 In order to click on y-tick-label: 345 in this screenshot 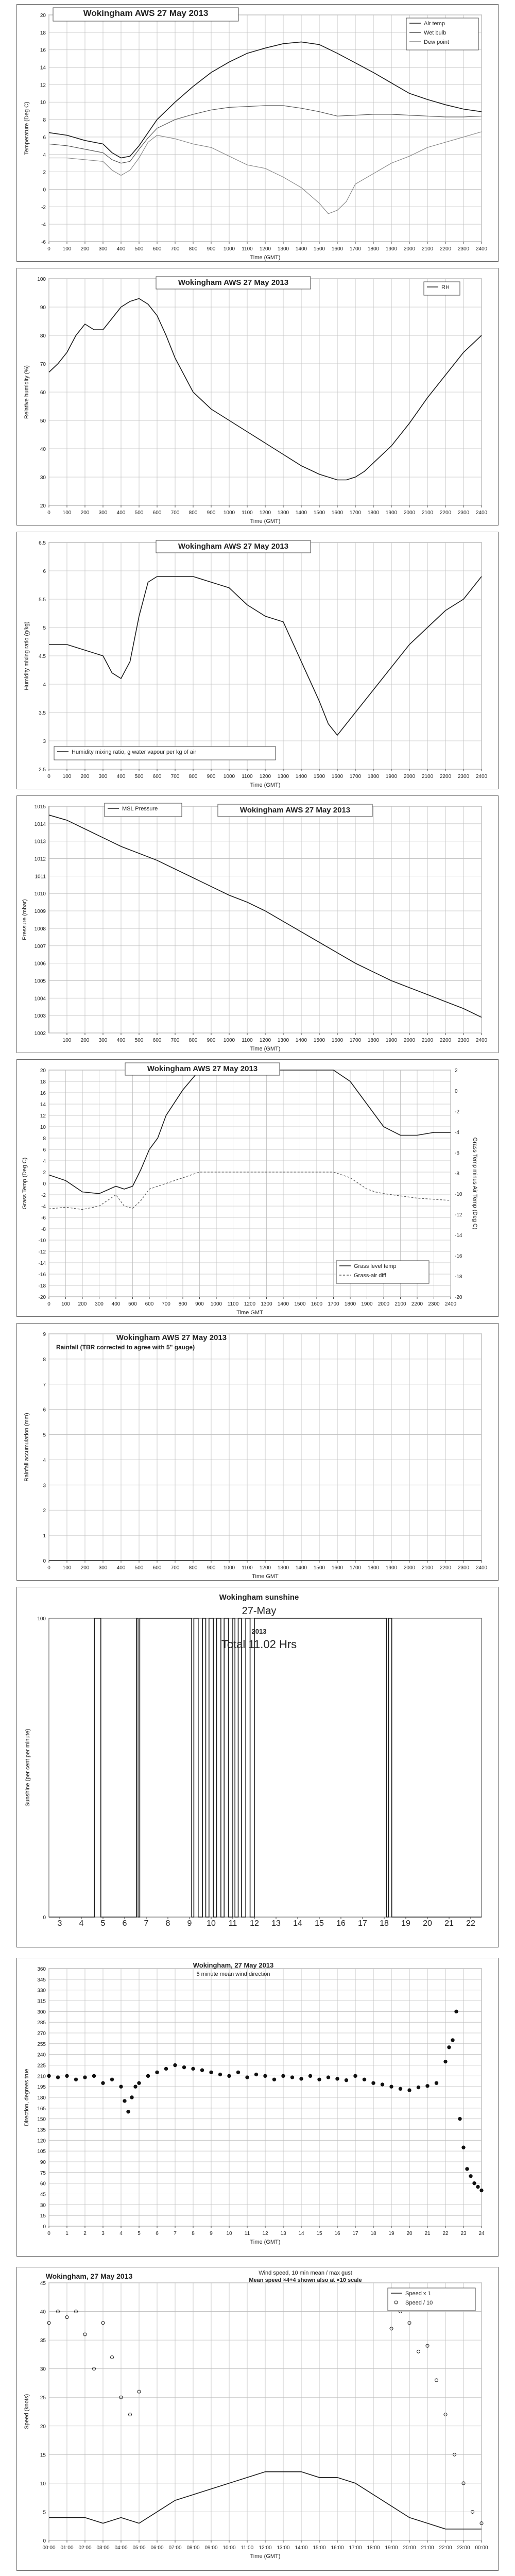, I will do `click(41, 1980)`.